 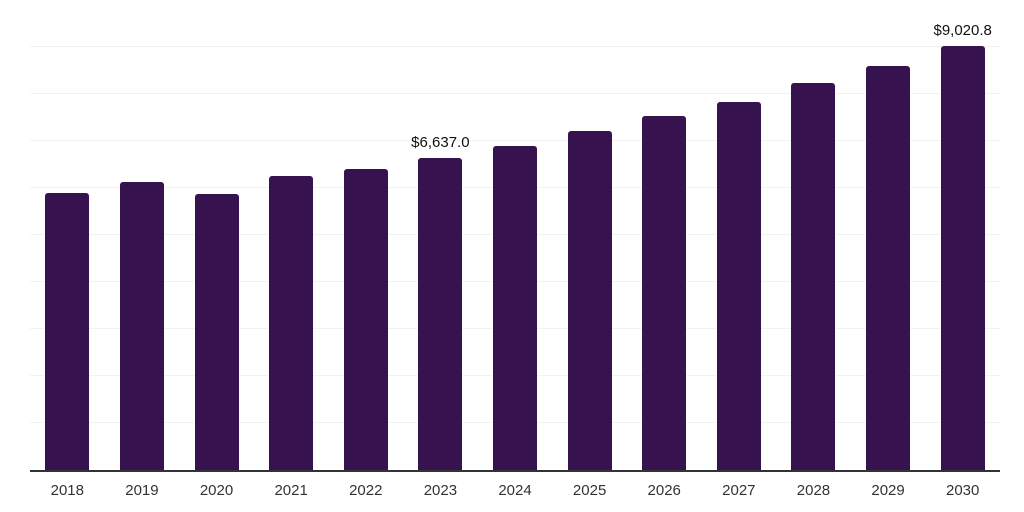 I want to click on x-tick-2030: 2030, so click(x=963, y=490).